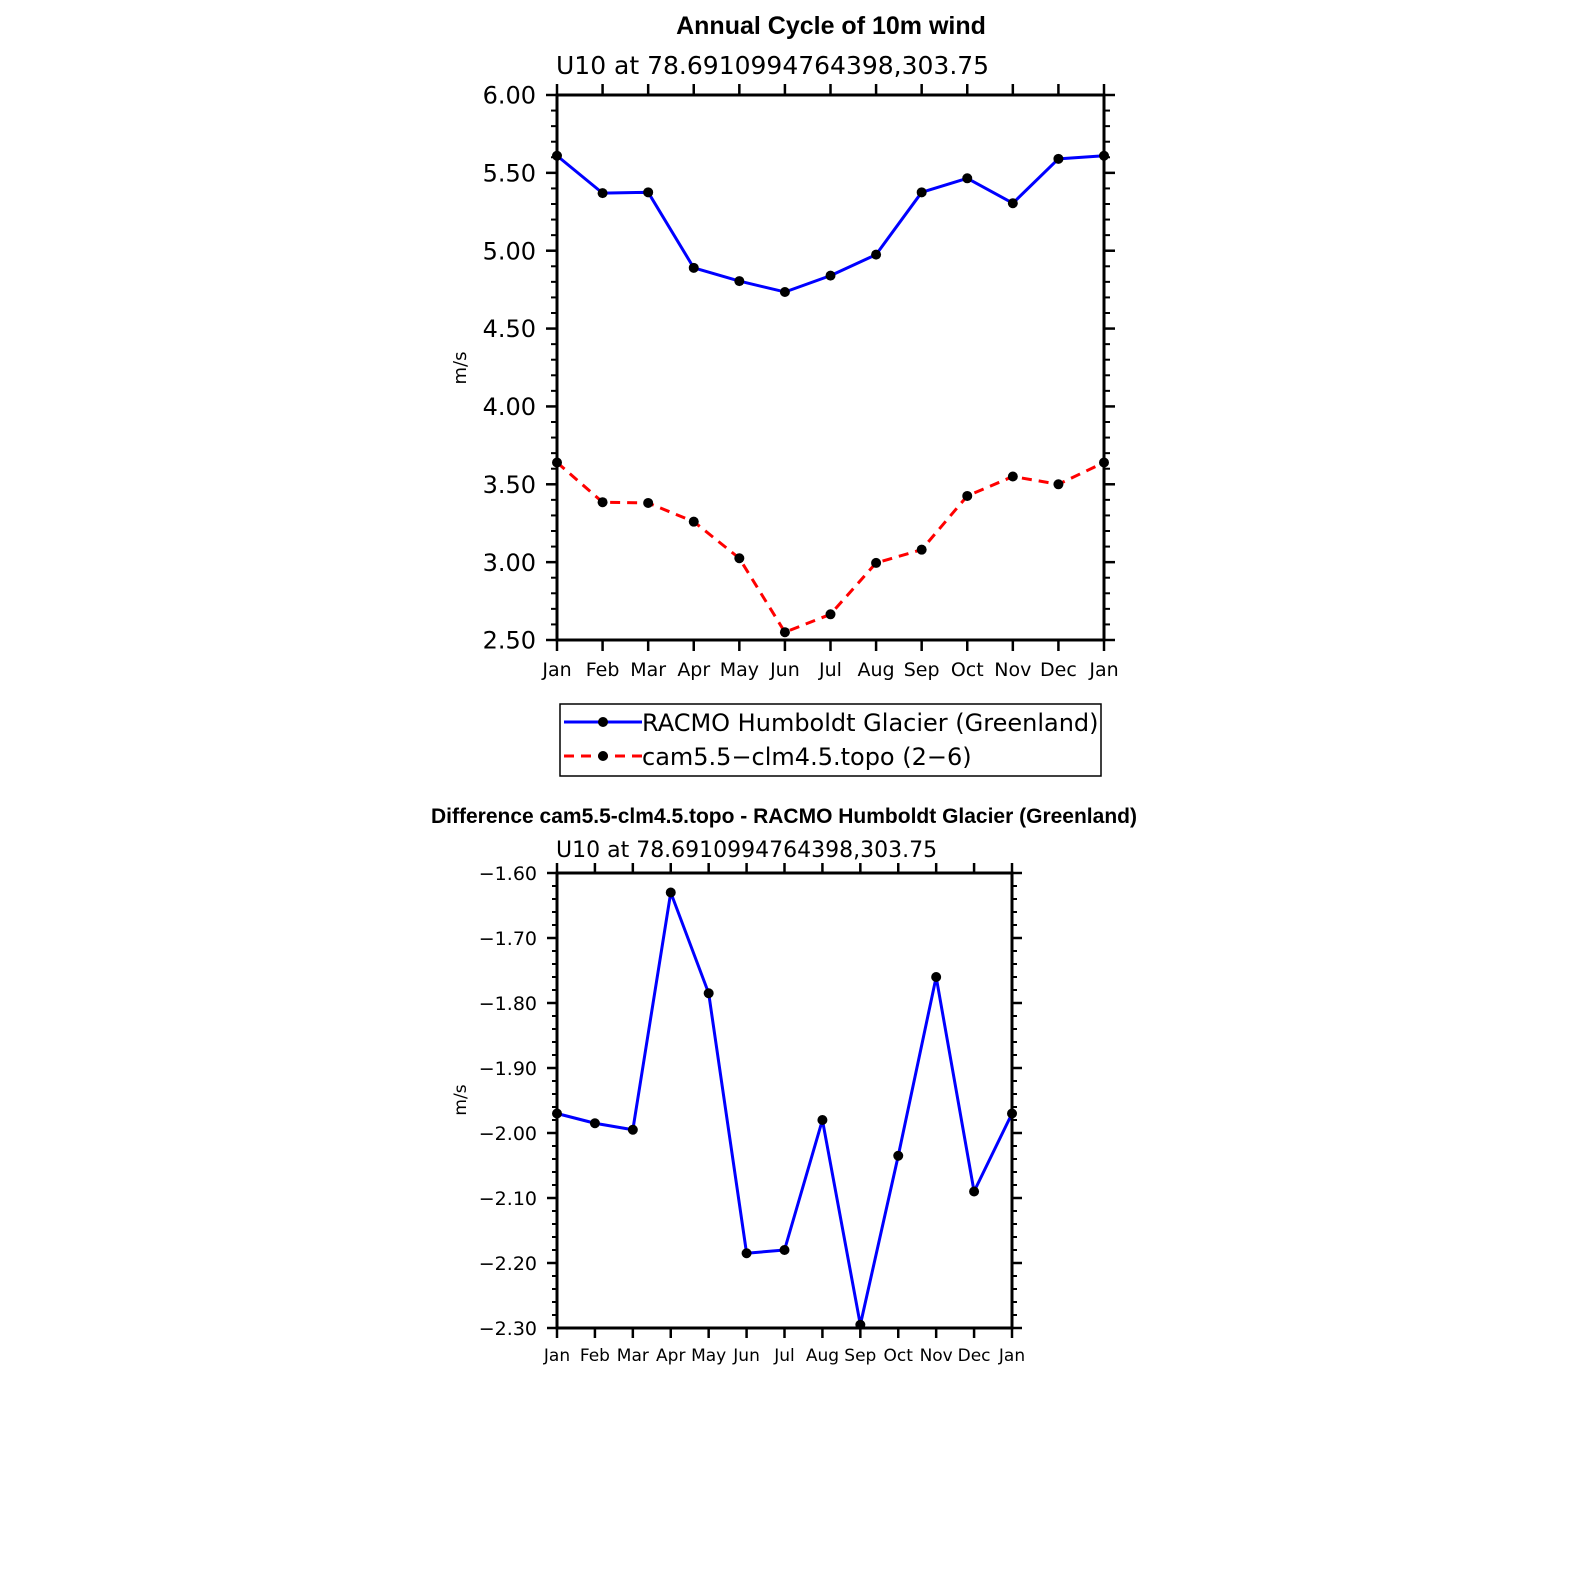 The width and height of the screenshot is (1574, 1574). I want to click on y-tick-label: 4.50, so click(509, 329).